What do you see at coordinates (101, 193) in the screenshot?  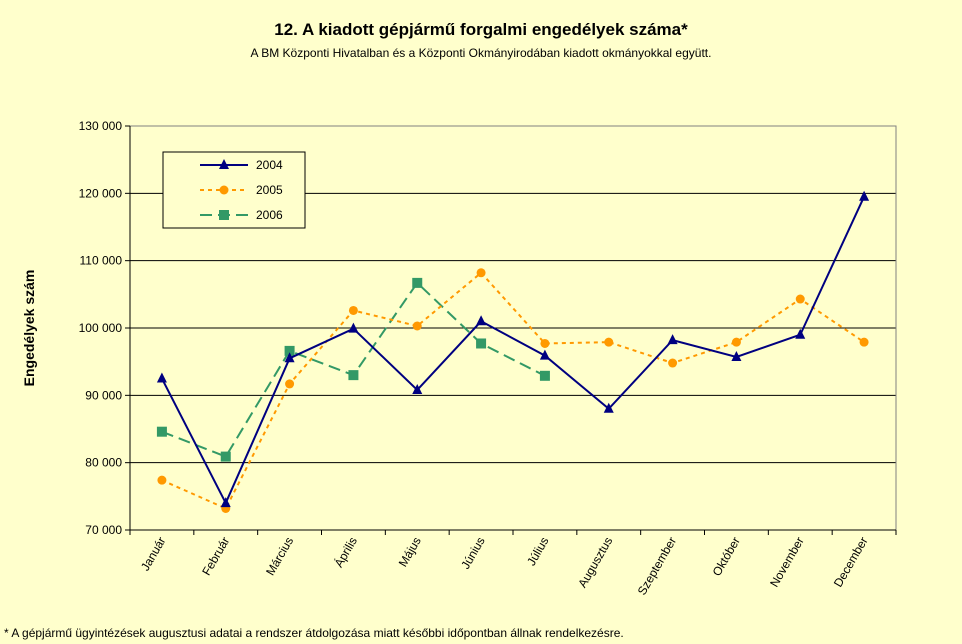 I see `y-tick-label: 120 000` at bounding box center [101, 193].